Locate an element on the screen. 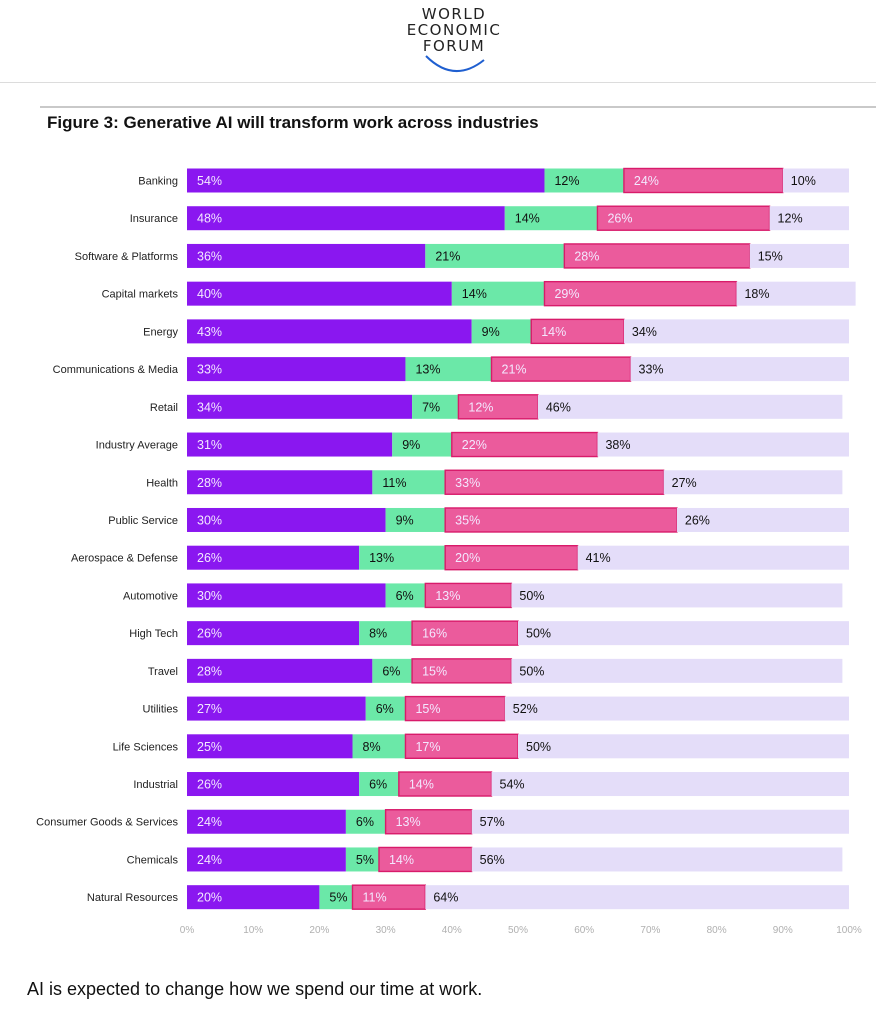  value-label-seg2-chemicals: 5% is located at coordinates (365, 860).